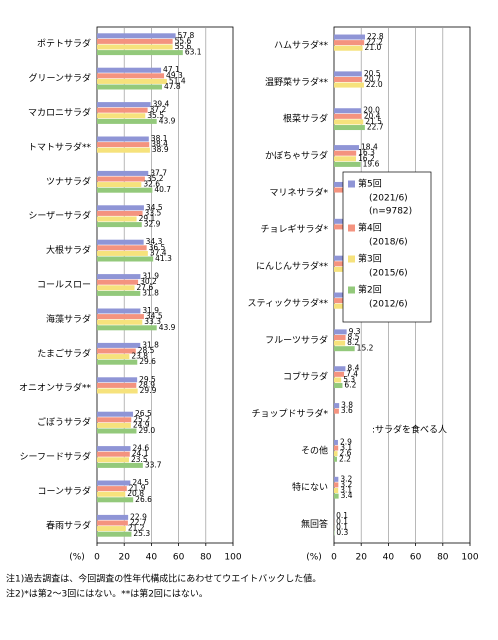 Image resolution: width=498 pixels, height=640 pixels. What do you see at coordinates (148, 390) in the screenshot?
I see `value-label: 29.9` at bounding box center [148, 390].